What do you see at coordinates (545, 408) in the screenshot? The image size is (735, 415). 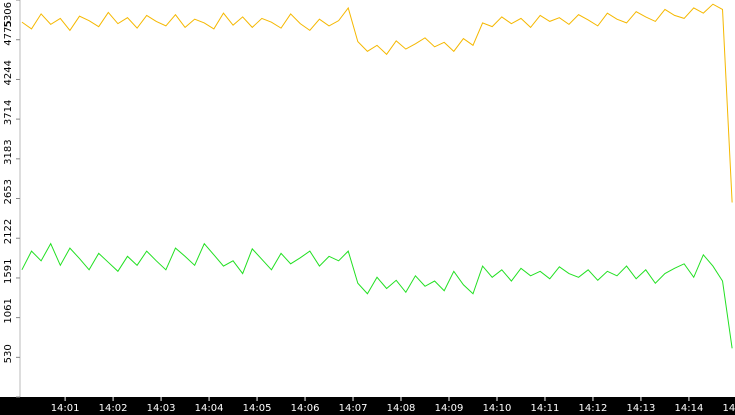 I see `x-tick-label: 14:11` at bounding box center [545, 408].